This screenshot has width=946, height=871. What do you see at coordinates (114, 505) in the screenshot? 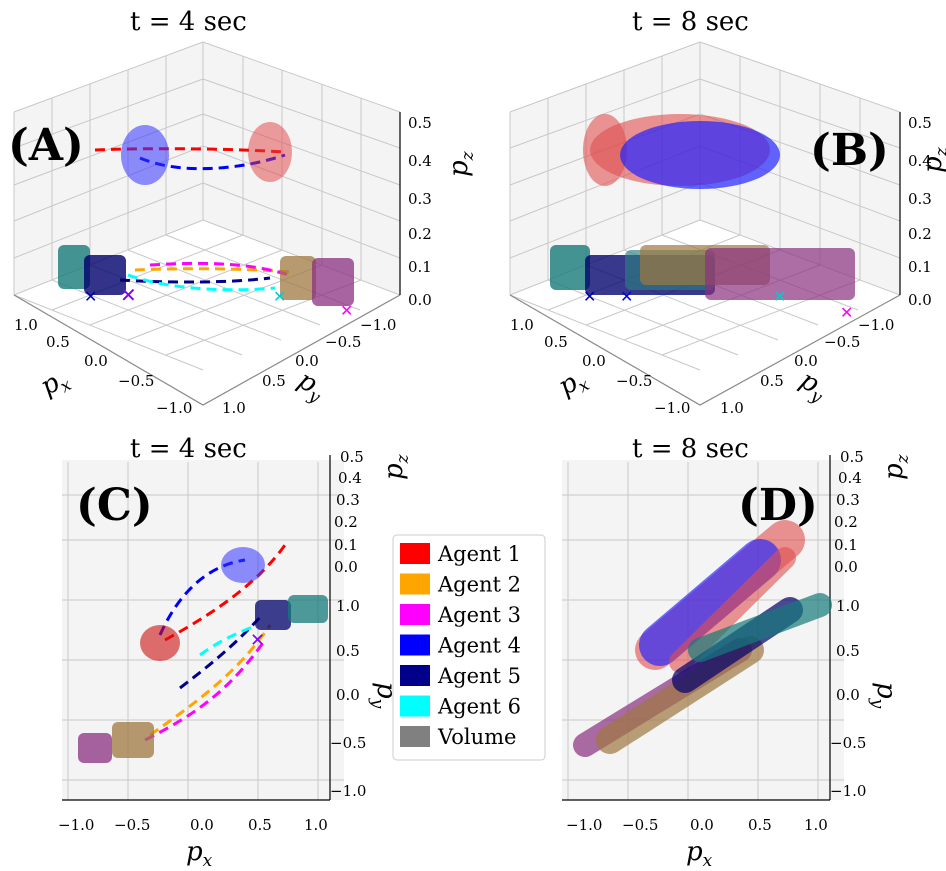
I see `c-panel-label: (C)` at bounding box center [114, 505].